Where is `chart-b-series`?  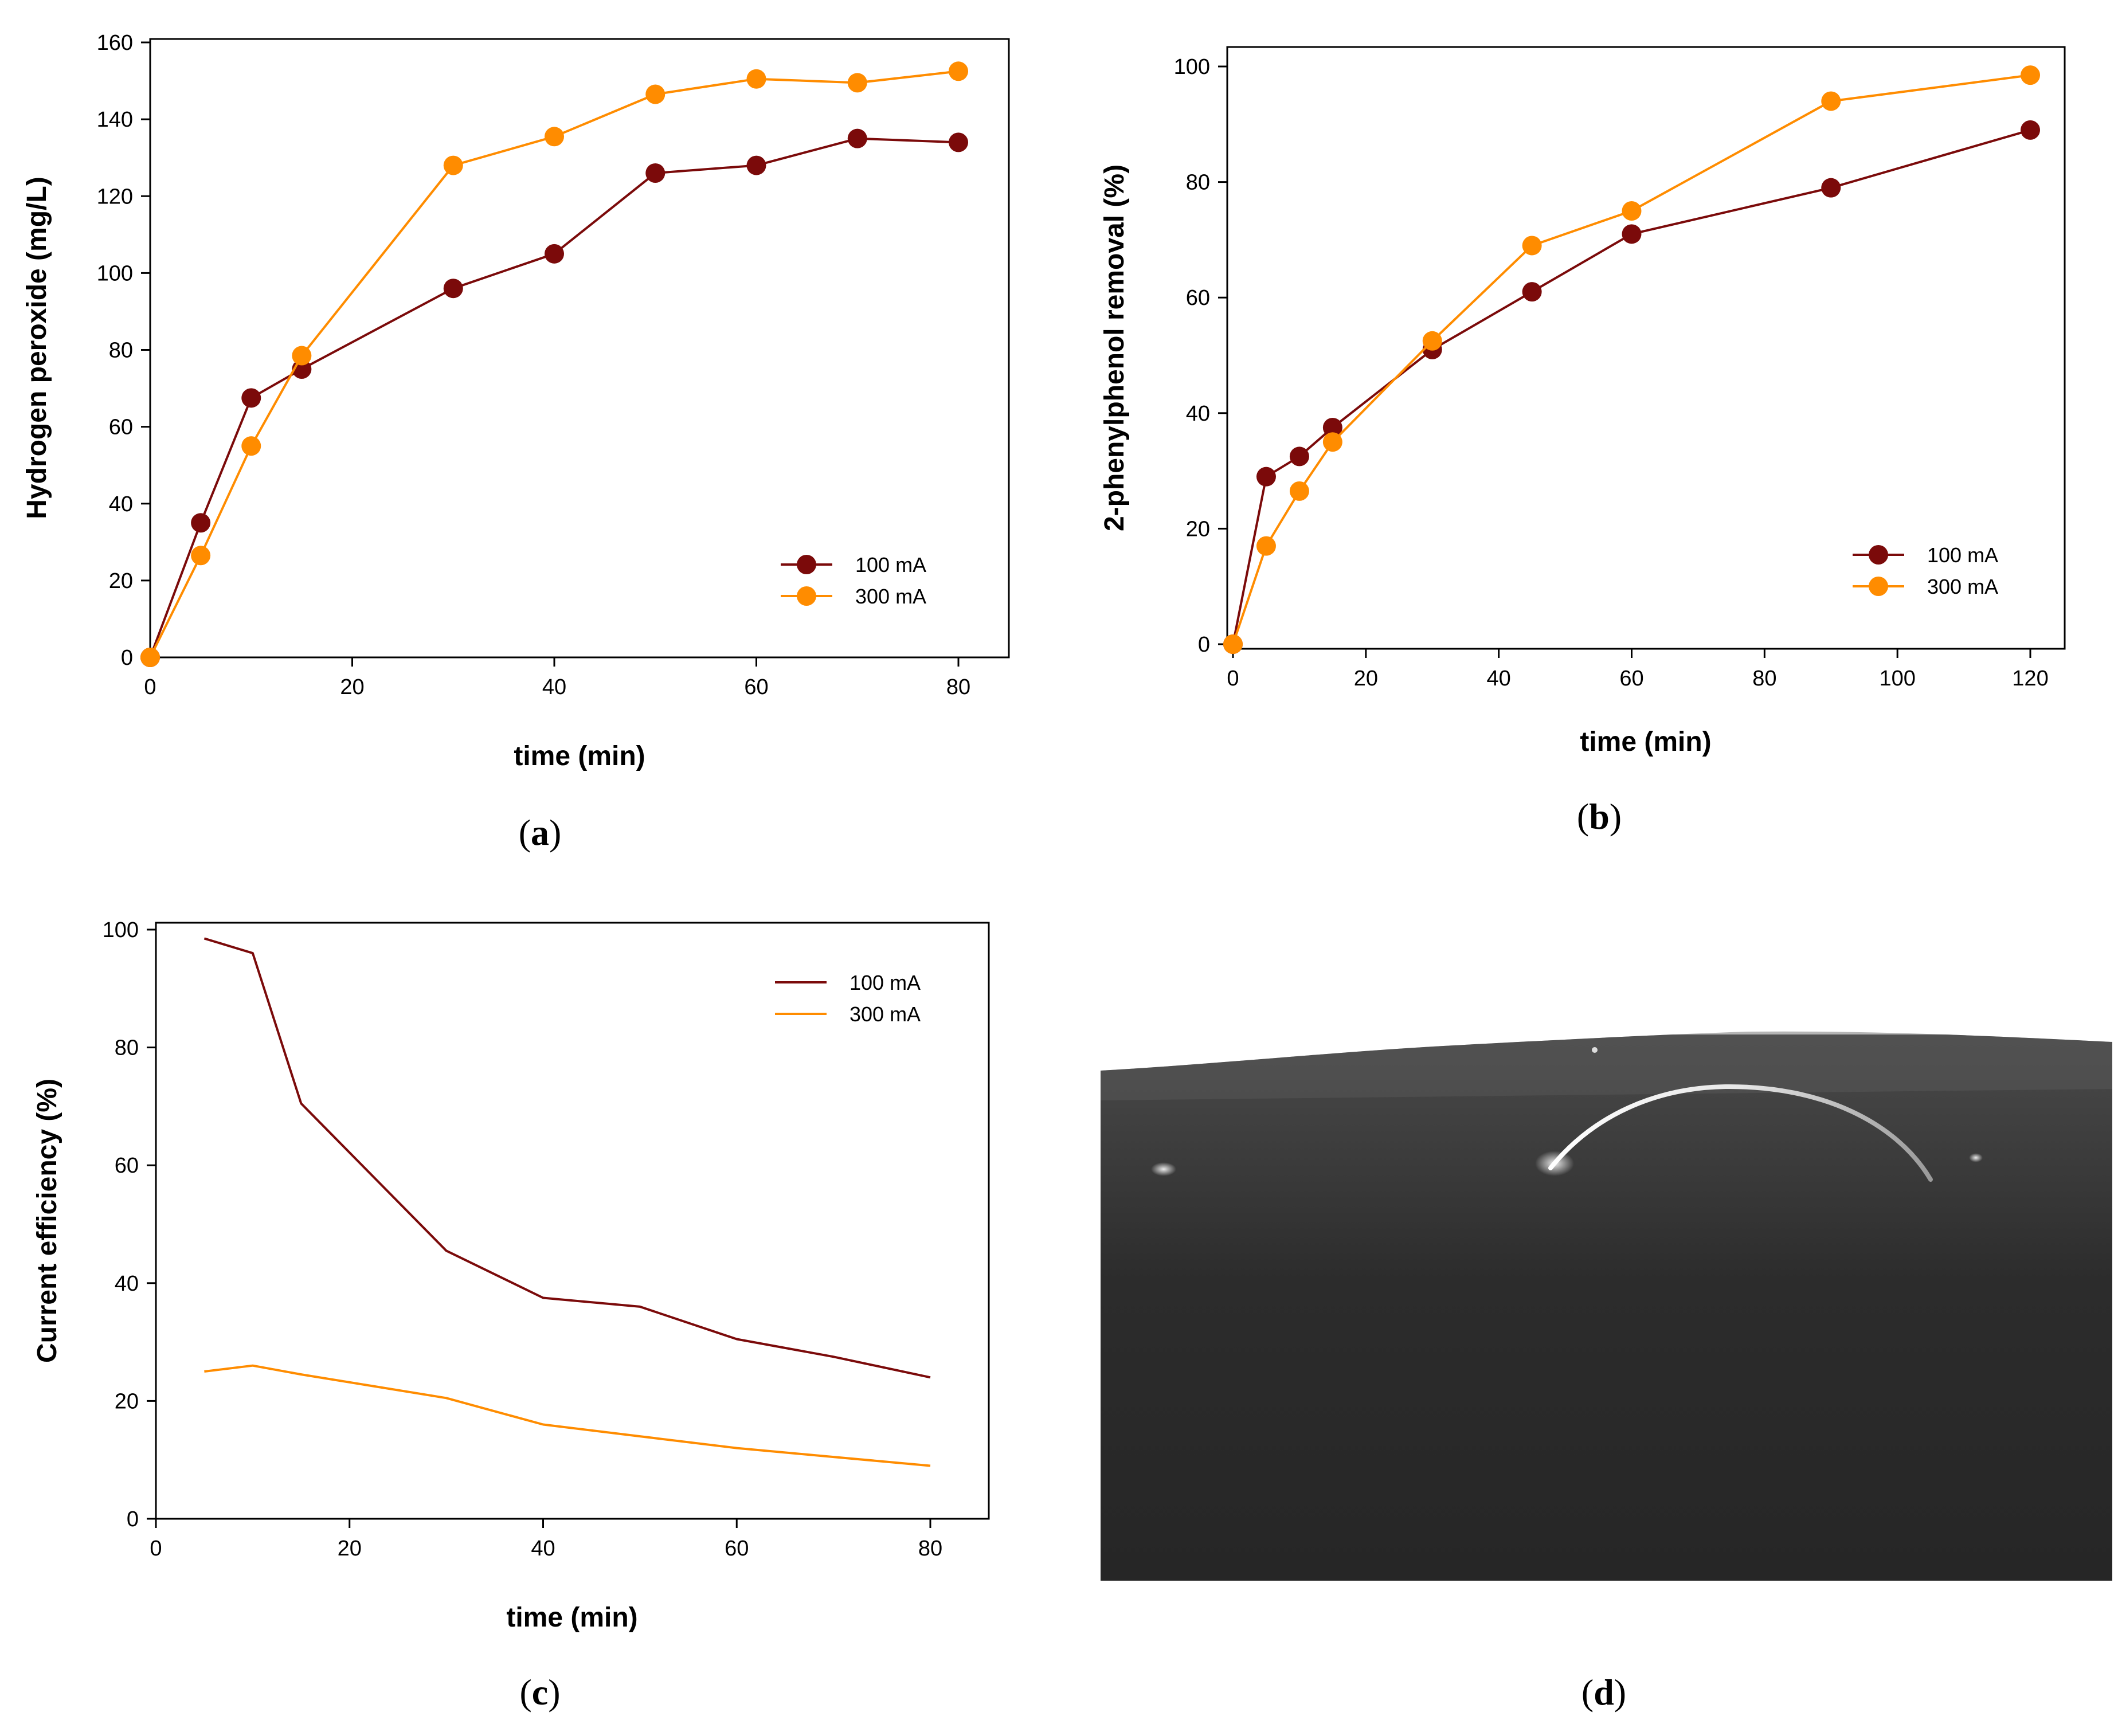 chart-b-series is located at coordinates (1631, 359).